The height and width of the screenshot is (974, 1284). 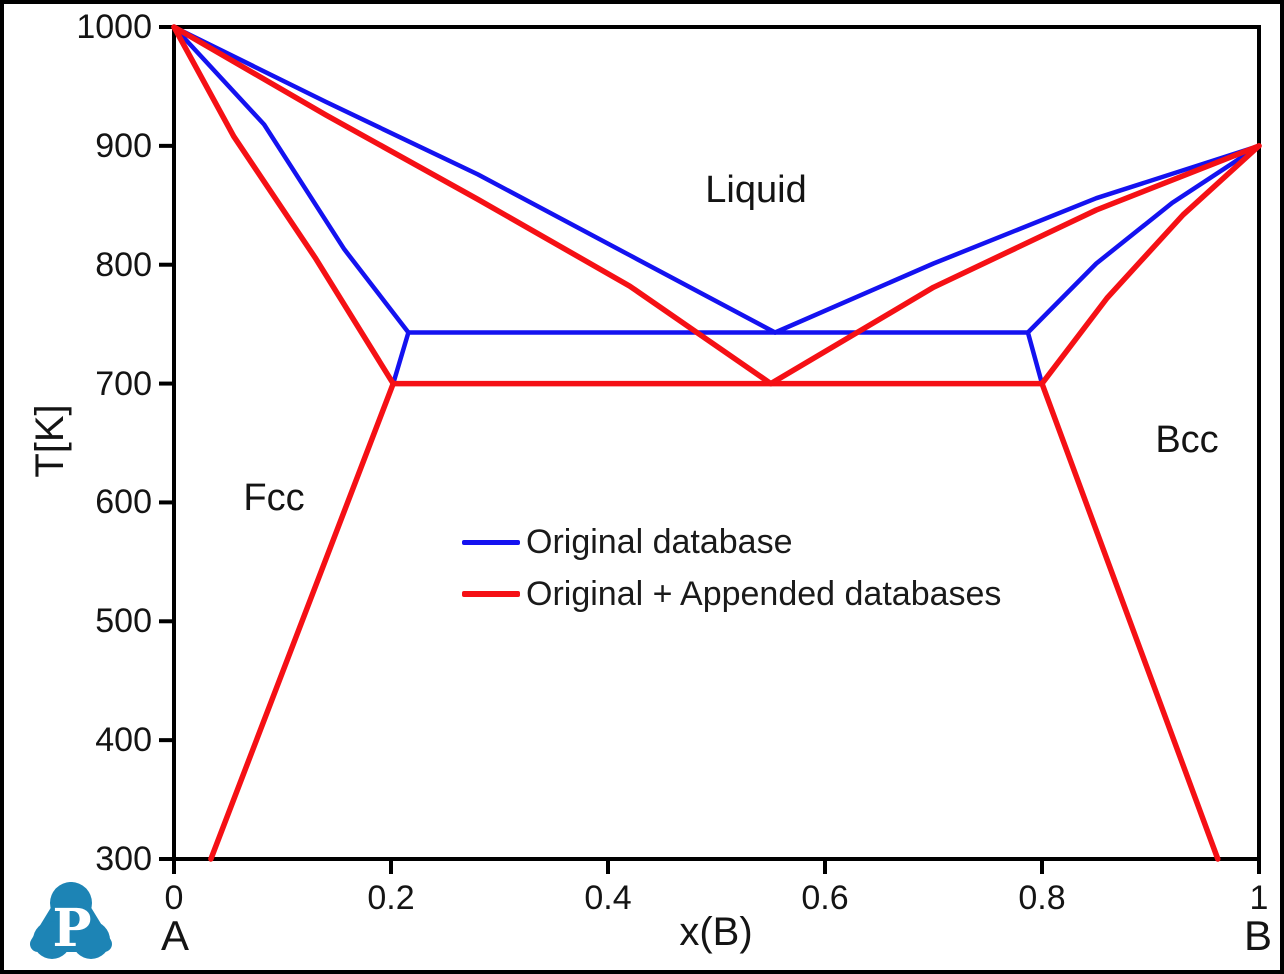 I want to click on legend-line-swatch-blue, so click(x=491, y=542).